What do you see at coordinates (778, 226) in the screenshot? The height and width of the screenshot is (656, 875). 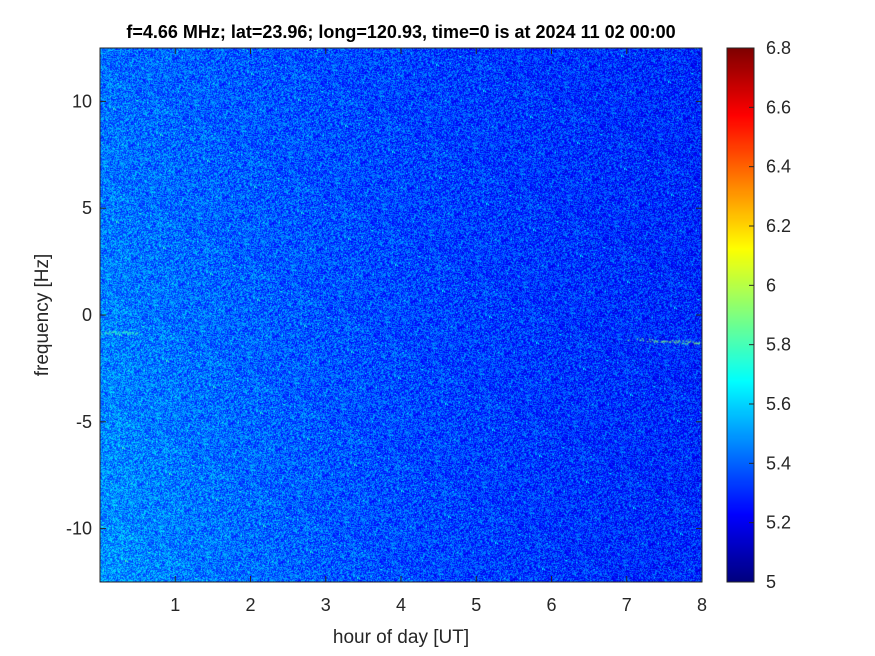 I see `colorbar-tick-label: 6.2` at bounding box center [778, 226].